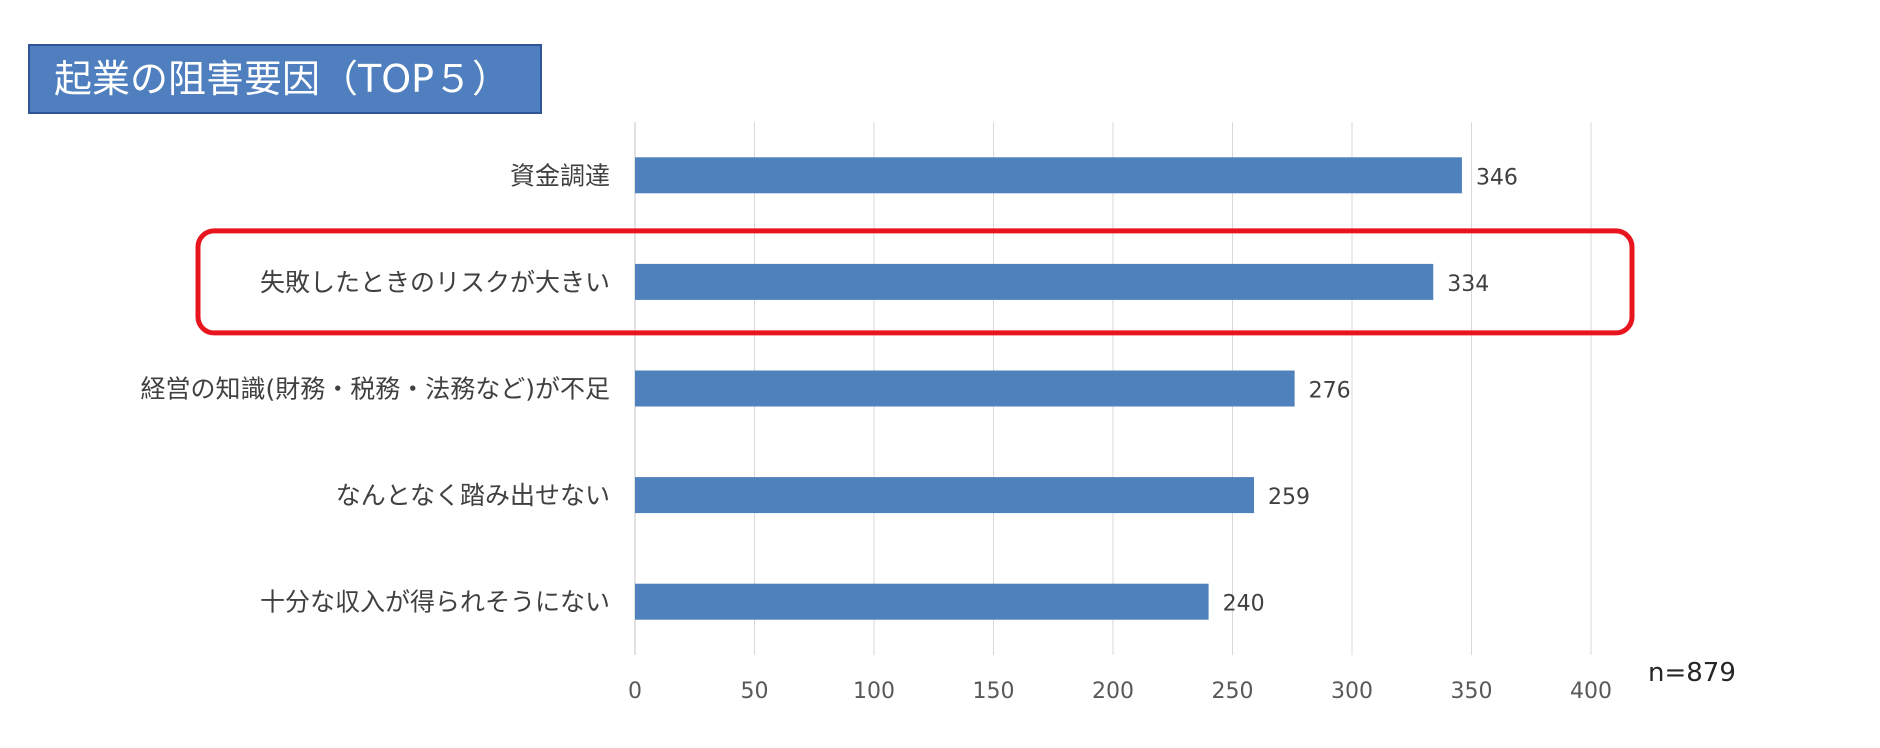  I want to click on data-label: 334, so click(1468, 284).